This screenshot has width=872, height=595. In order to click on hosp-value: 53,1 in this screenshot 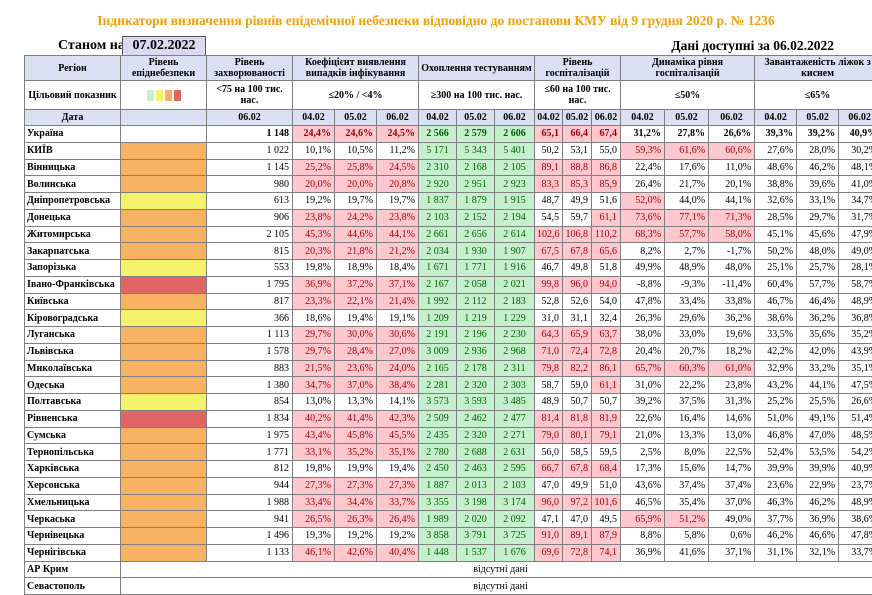, I will do `click(577, 150)`.